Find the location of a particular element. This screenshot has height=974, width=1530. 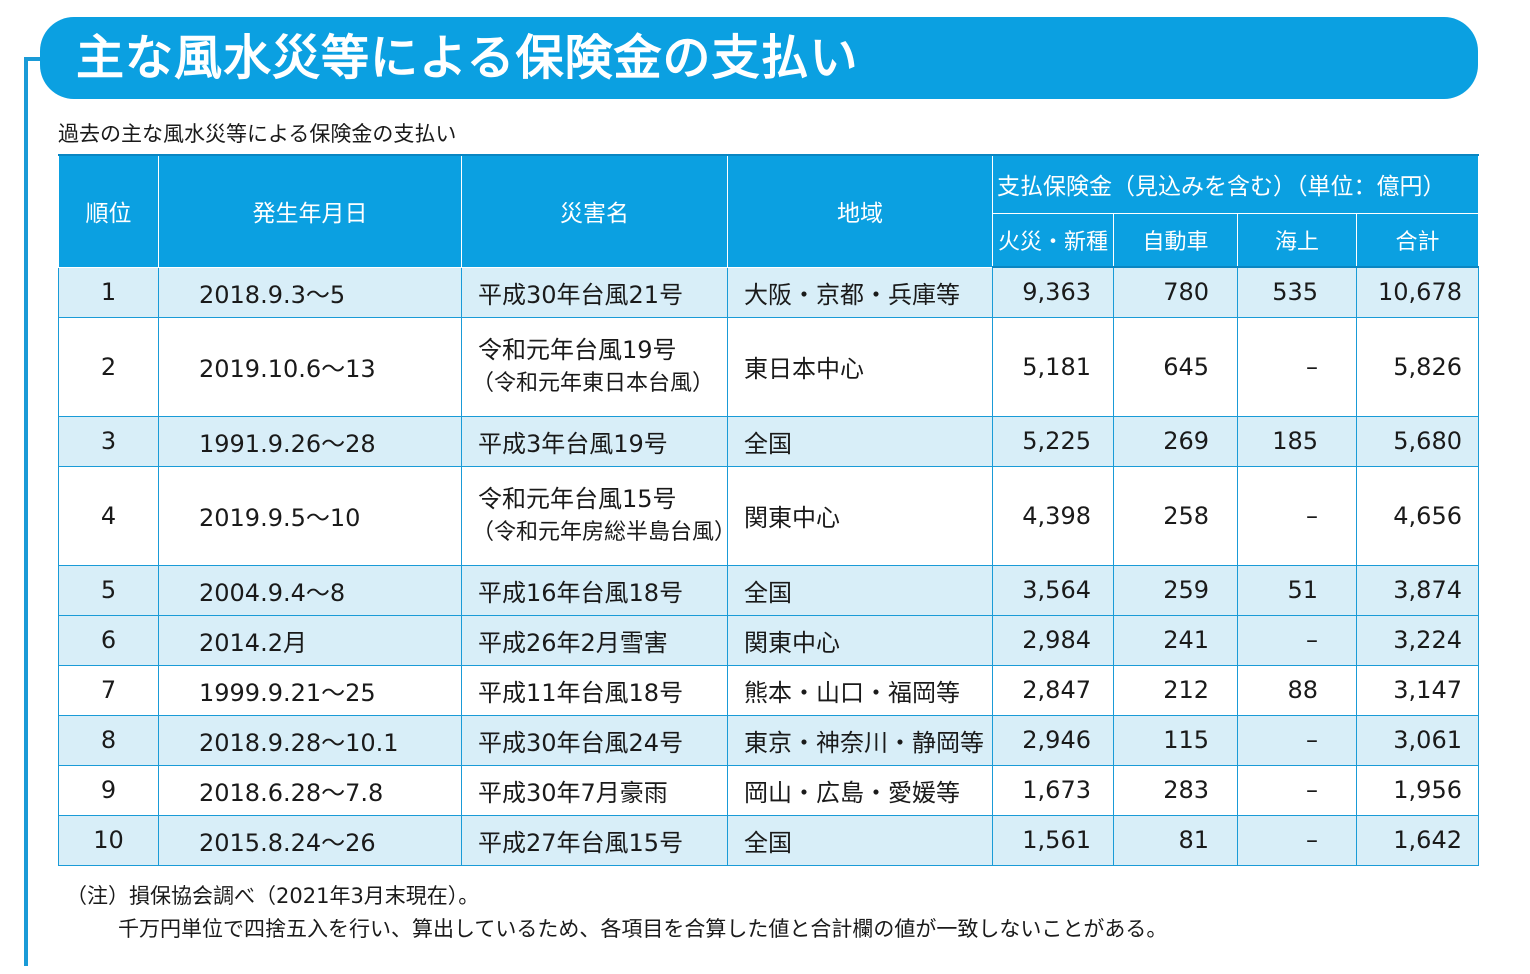

cell-fire-new: 1,561 is located at coordinates (1053, 840).